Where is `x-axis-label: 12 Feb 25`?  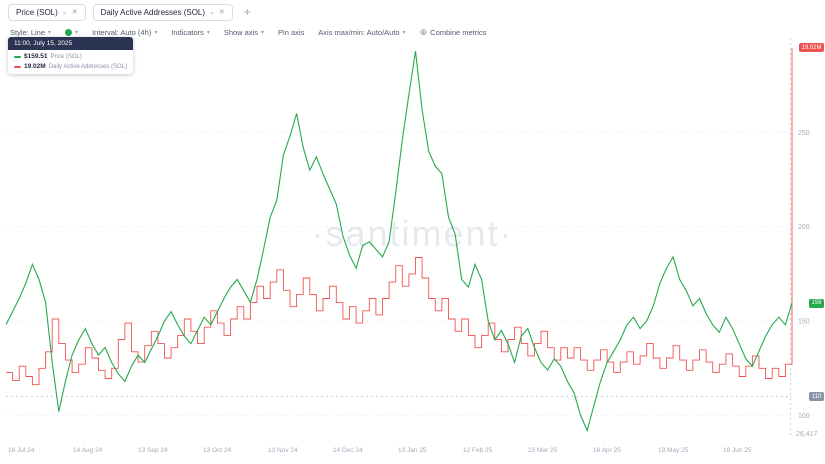
x-axis-label: 12 Feb 25 is located at coordinates (478, 450).